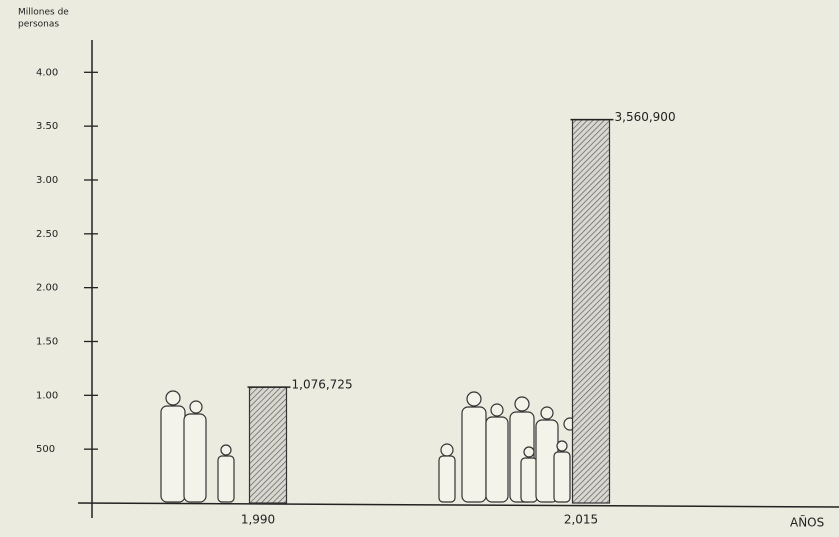  Describe the element at coordinates (47, 180) in the screenshot. I see `y-tick-label: 3.00` at that location.